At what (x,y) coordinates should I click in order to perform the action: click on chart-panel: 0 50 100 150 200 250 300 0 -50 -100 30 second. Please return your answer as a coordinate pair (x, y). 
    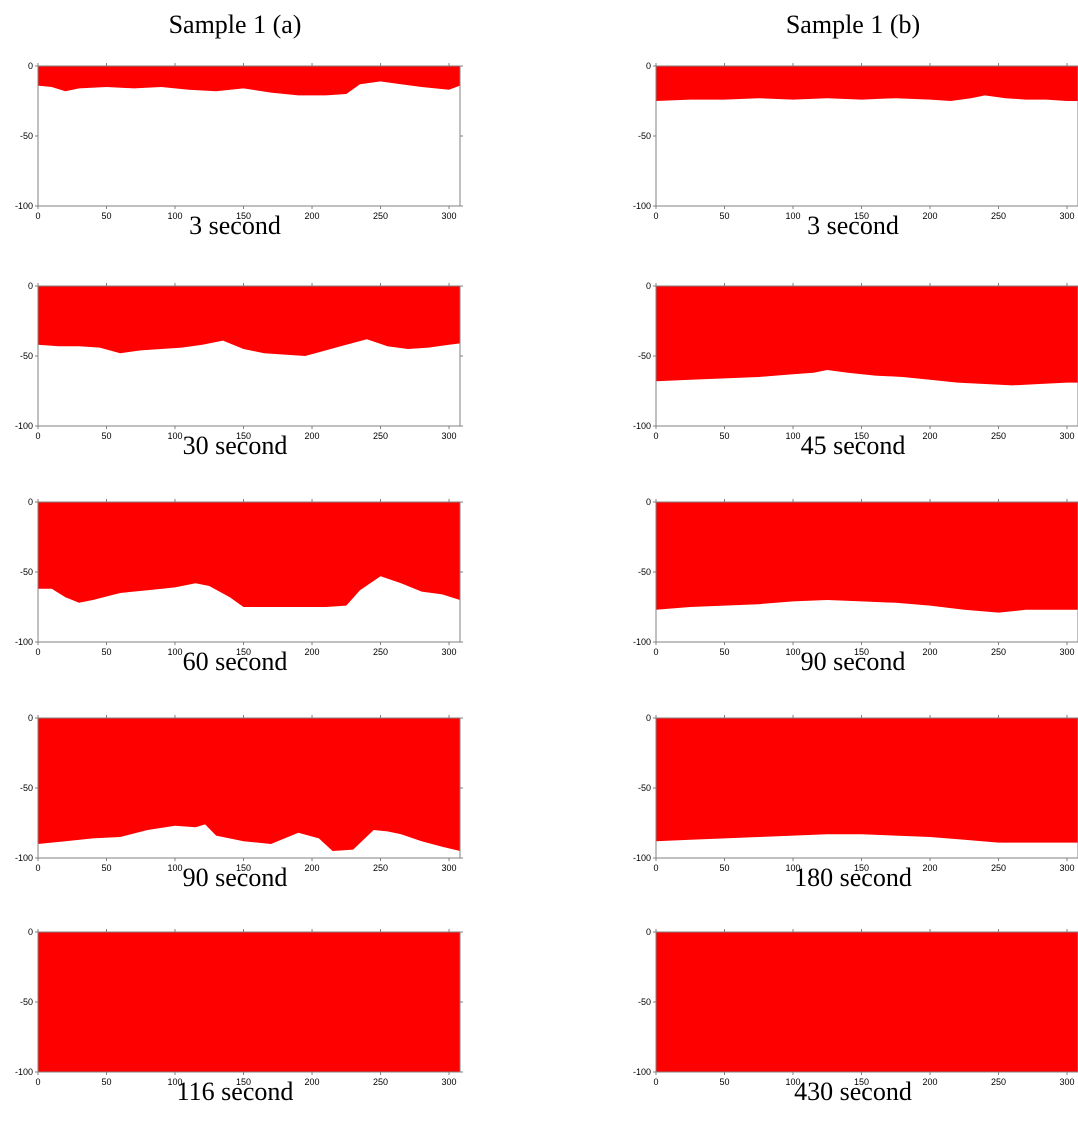
    Looking at the image, I should click on (235, 385).